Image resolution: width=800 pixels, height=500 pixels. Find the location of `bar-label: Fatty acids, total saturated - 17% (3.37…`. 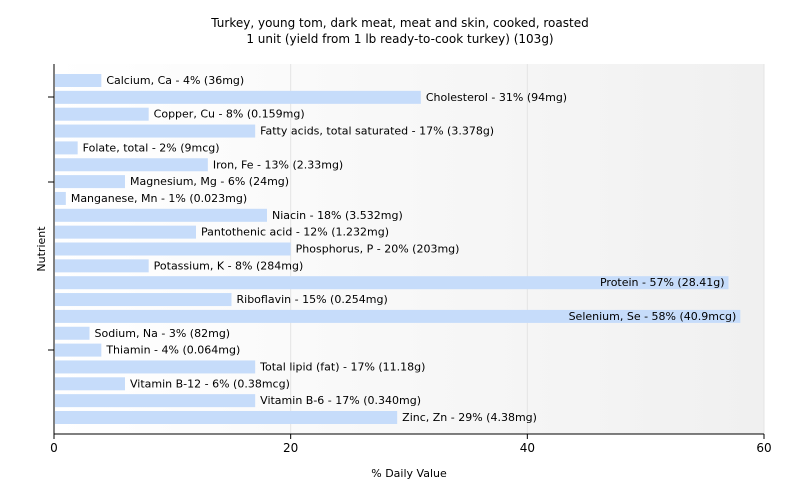

bar-label: Fatty acids, total saturated - 17% (3.37… is located at coordinates (377, 131).